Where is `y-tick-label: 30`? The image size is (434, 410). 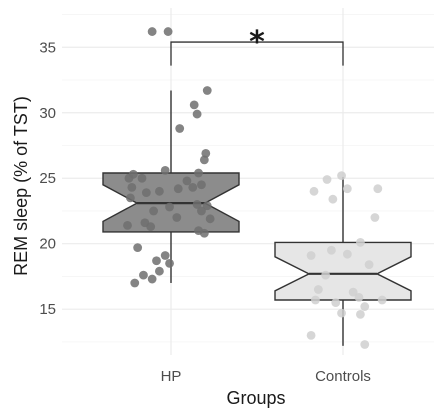 y-tick-label: 30 is located at coordinates (47, 113).